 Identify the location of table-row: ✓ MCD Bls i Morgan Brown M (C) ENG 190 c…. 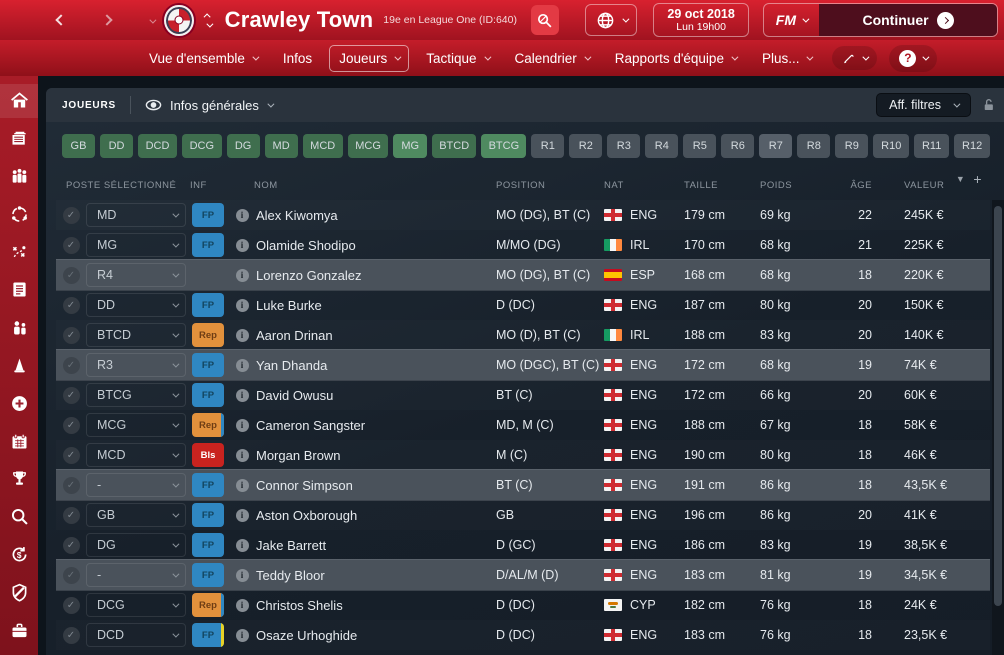
(523, 455).